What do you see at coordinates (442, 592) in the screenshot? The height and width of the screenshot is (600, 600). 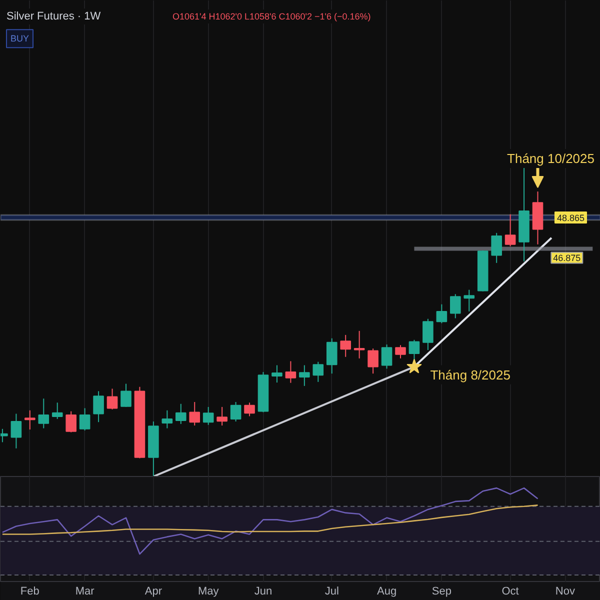 I see `x-tick-label: Sep` at bounding box center [442, 592].